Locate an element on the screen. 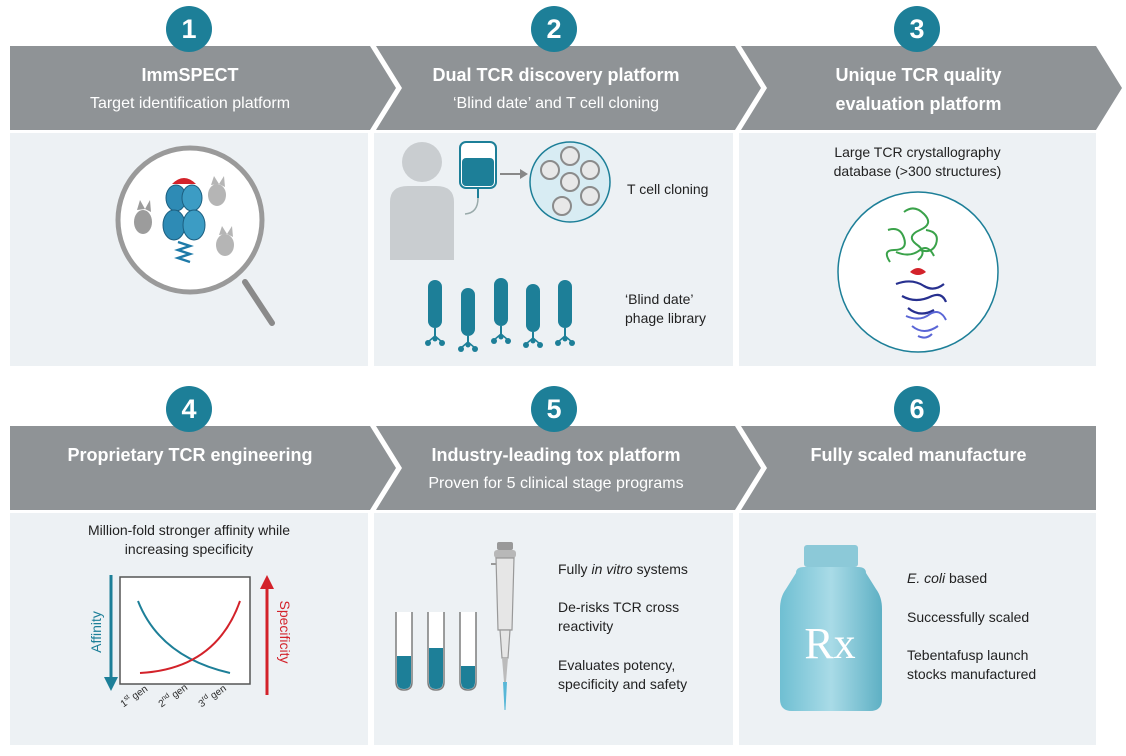 This screenshot has width=1126, height=756. chart-plot-area is located at coordinates (185, 630).